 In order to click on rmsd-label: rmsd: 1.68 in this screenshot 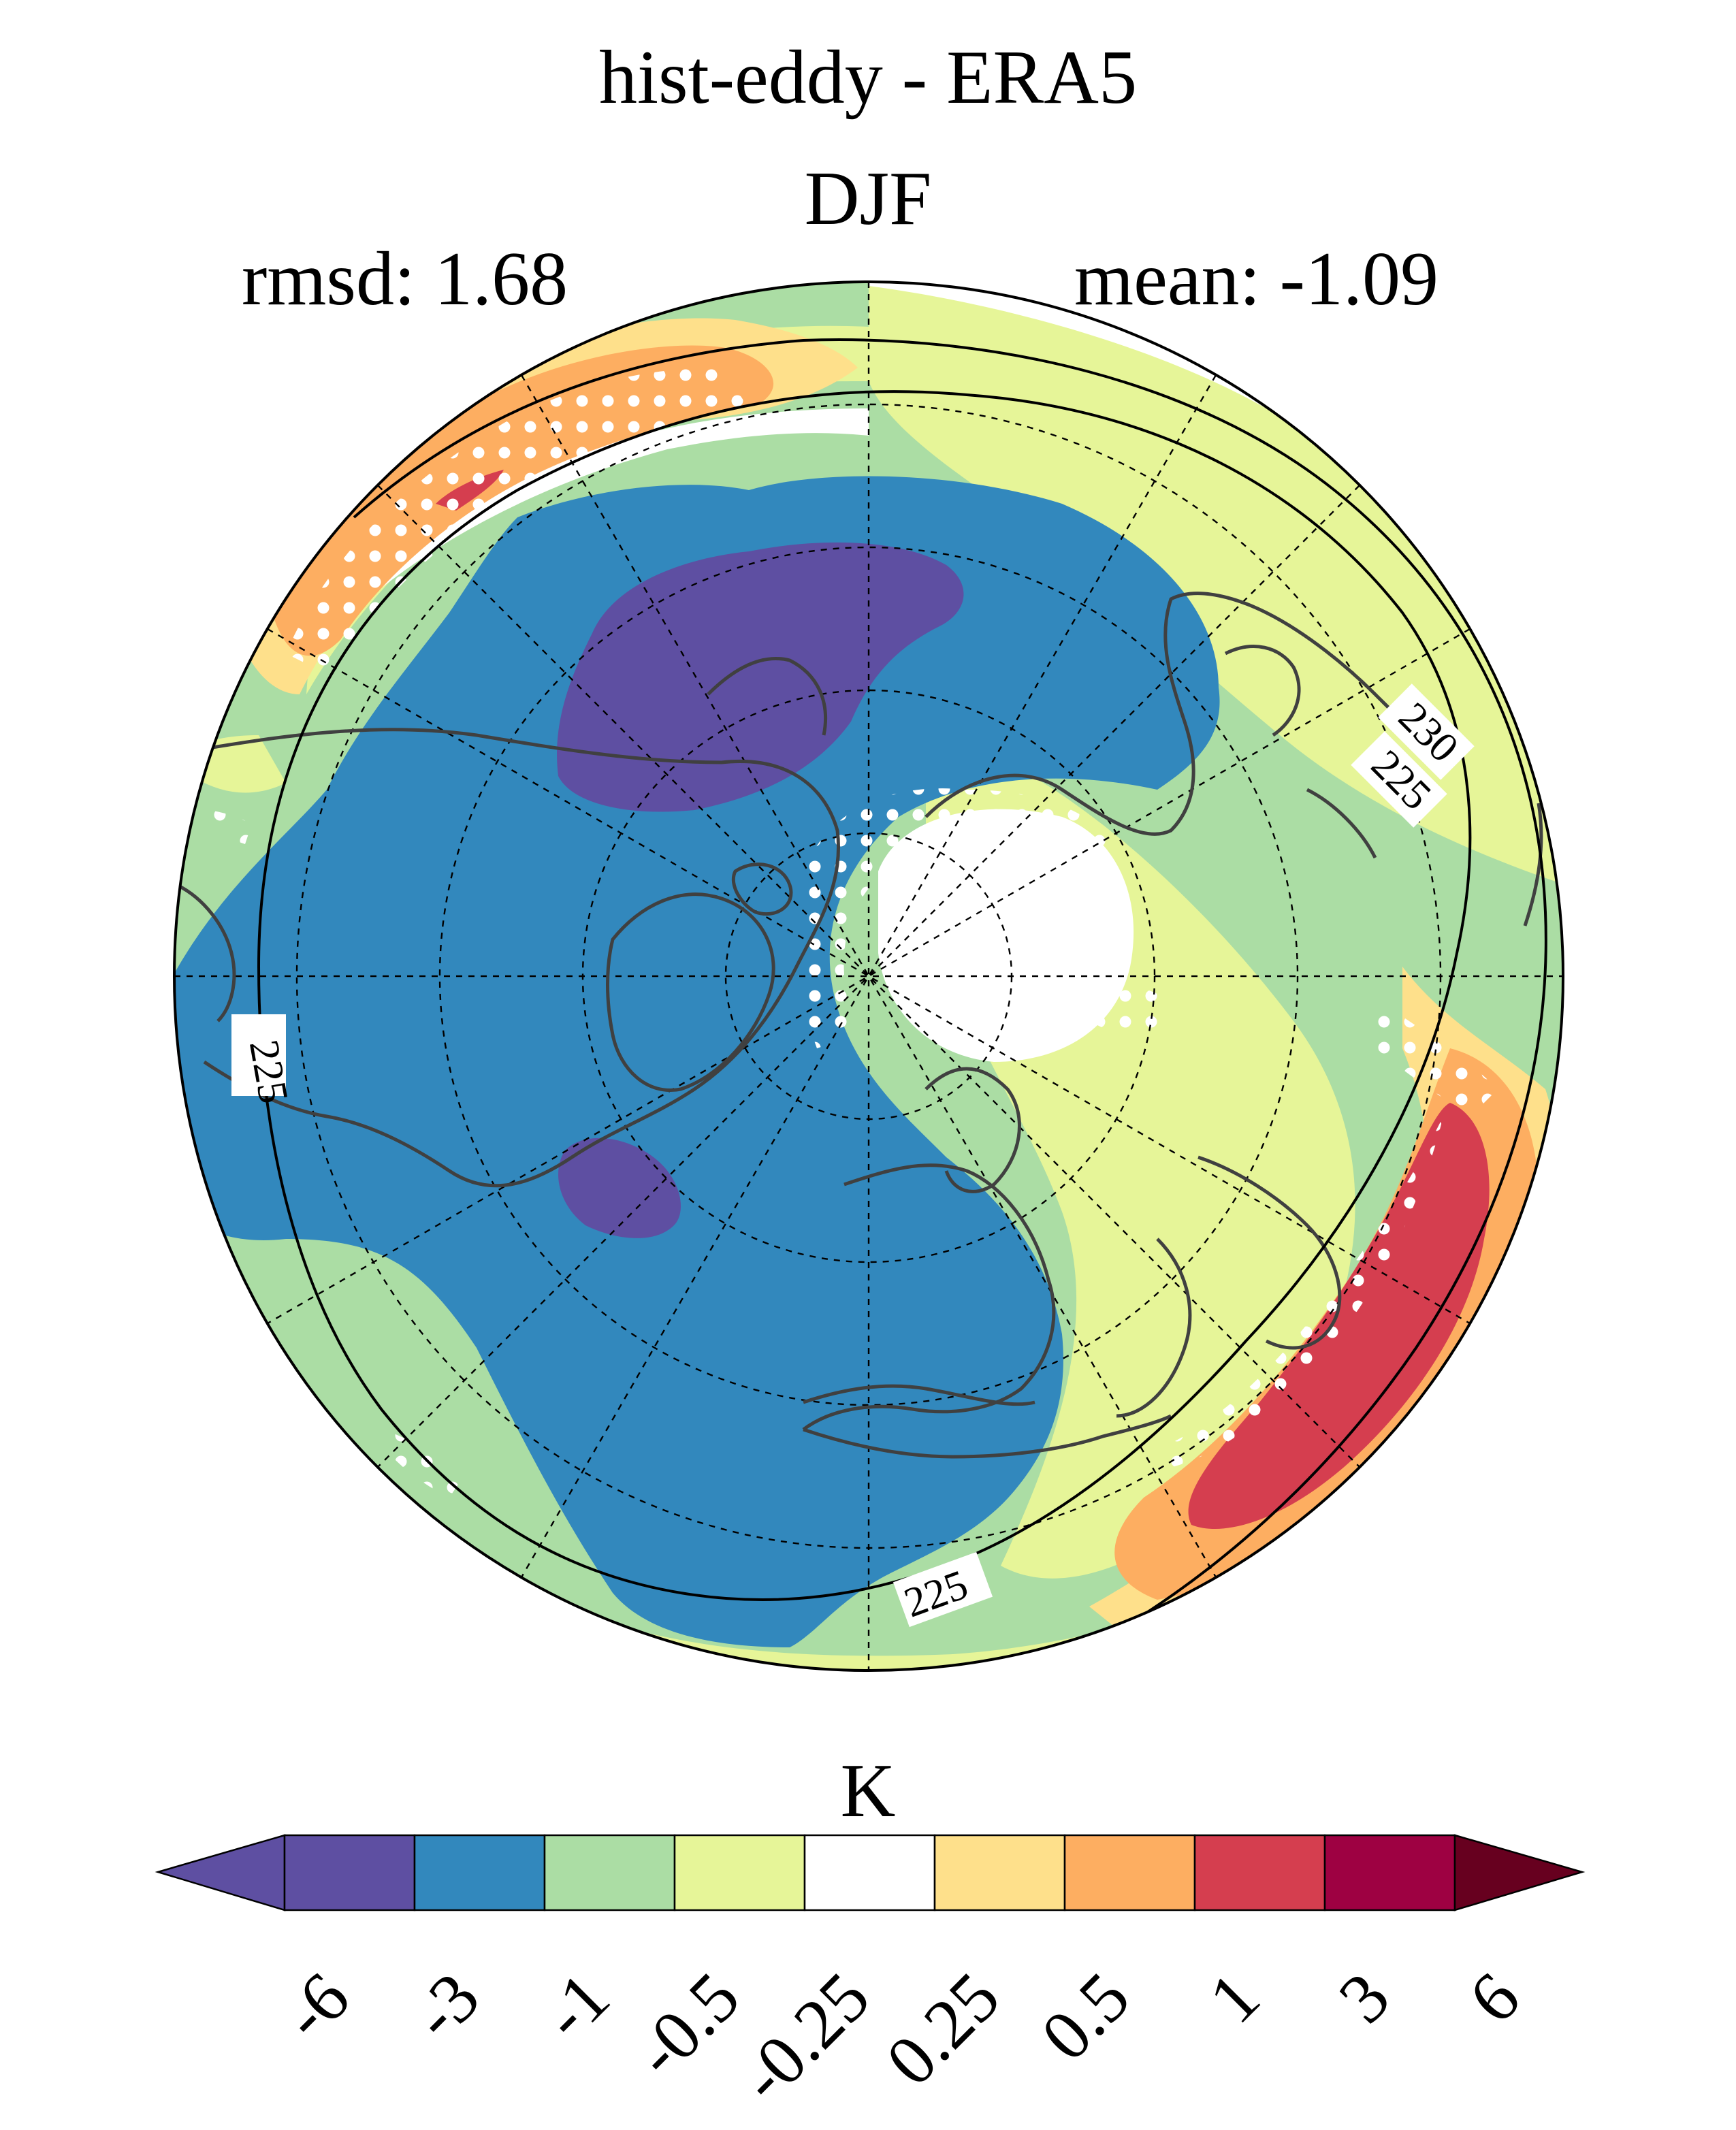, I will do `click(405, 279)`.